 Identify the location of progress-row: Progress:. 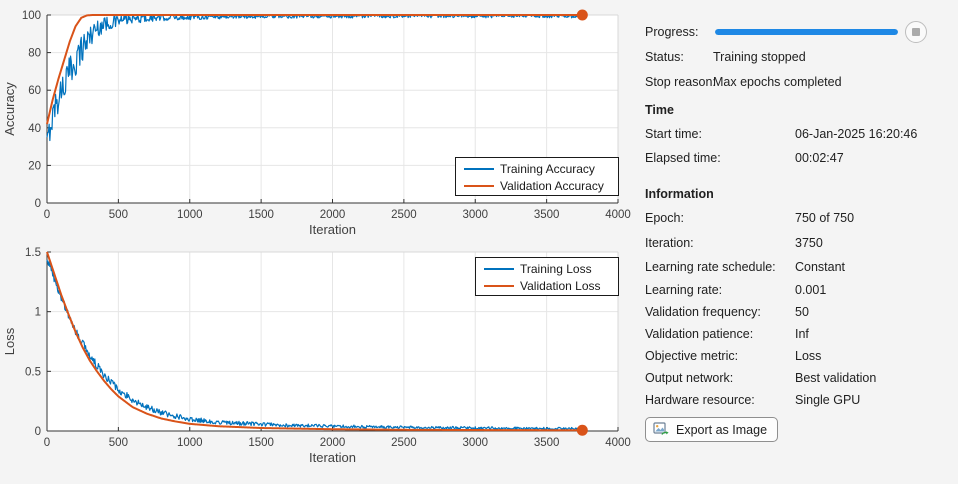
(795, 33).